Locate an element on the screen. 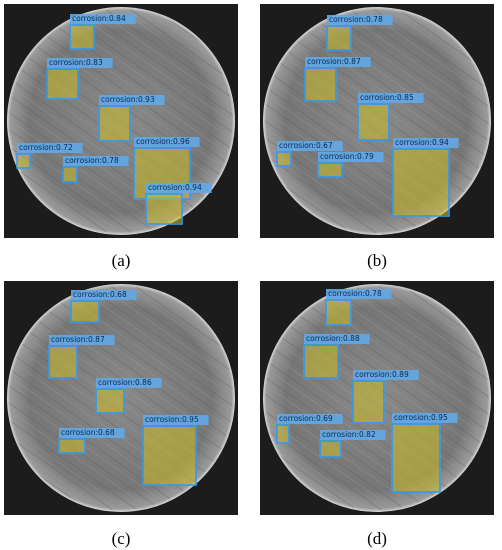 Image resolution: width=502 pixels, height=550 pixels. detection-tag: corrosion:0.79 is located at coordinates (347, 156).